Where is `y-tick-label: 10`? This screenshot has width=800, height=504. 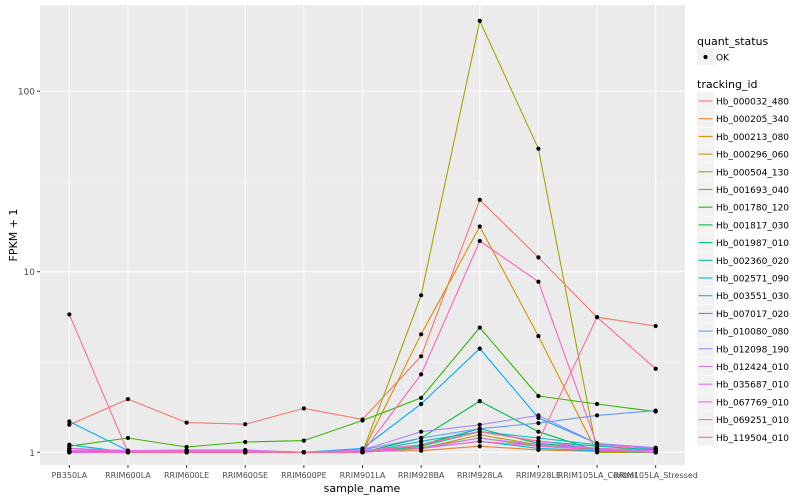 y-tick-label: 10 is located at coordinates (30, 273).